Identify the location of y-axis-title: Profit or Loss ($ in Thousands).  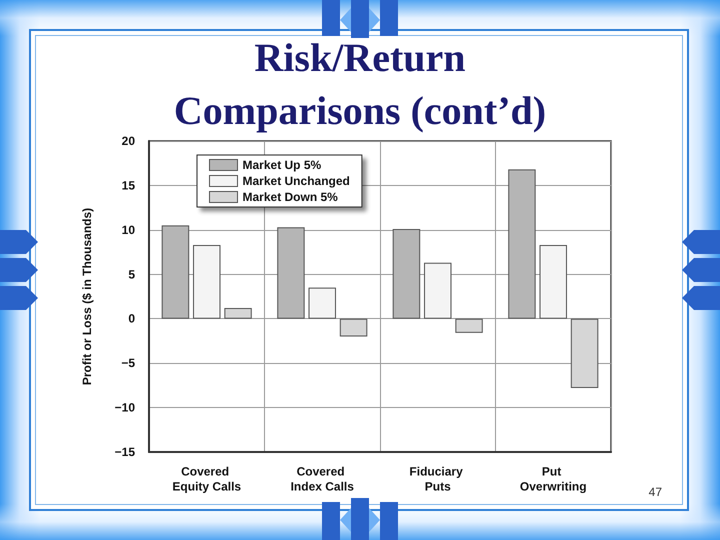
(87, 297).